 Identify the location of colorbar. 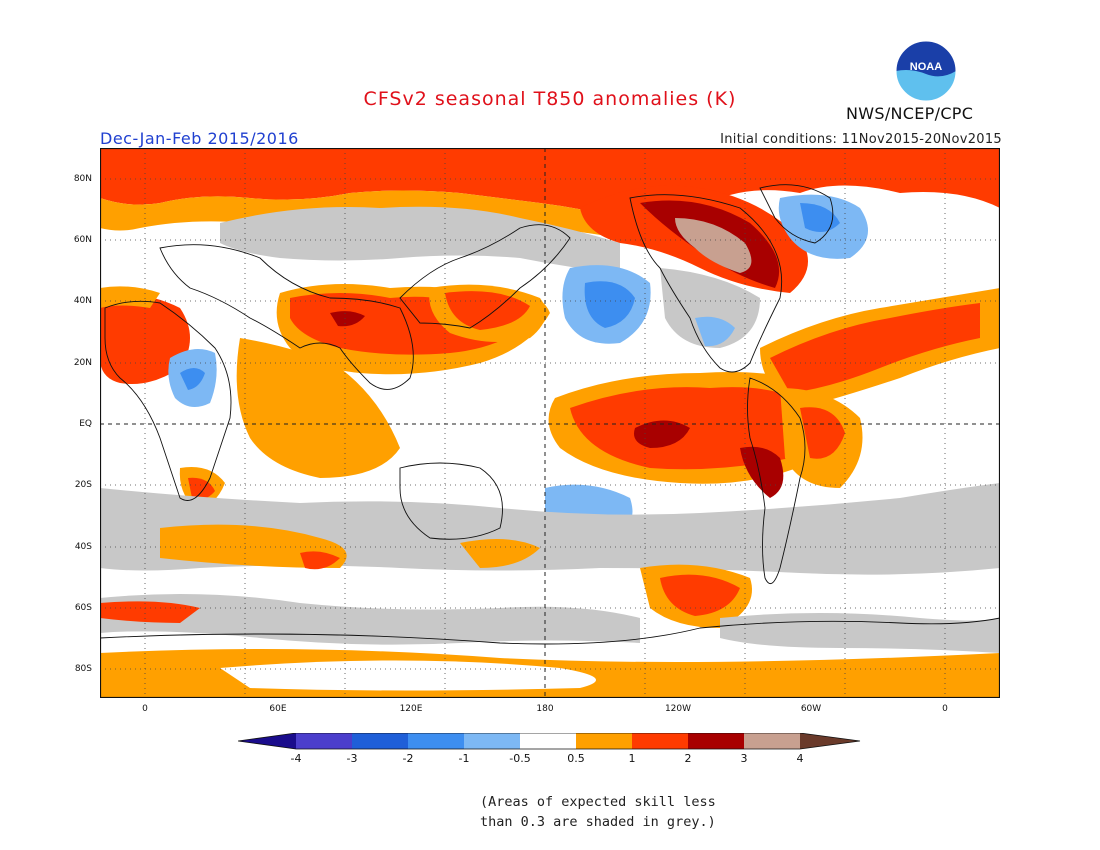
(549, 744).